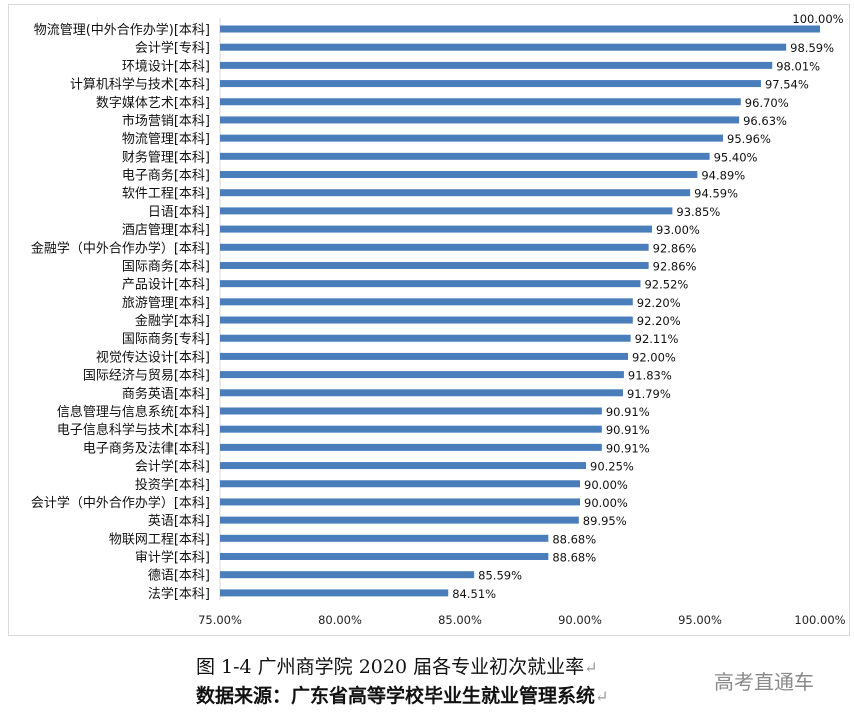 This screenshot has width=854, height=717. Describe the element at coordinates (159, 539) in the screenshot. I see `category-label: 物联网工程[本科]` at that location.